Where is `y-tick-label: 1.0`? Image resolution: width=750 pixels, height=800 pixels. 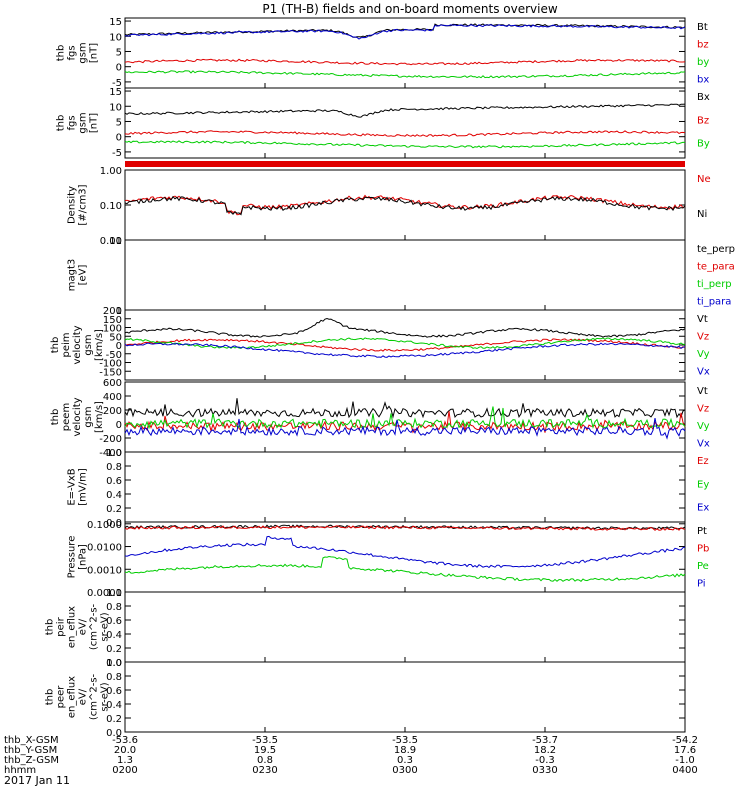
y-tick-label: 1.0 is located at coordinates (114, 453).